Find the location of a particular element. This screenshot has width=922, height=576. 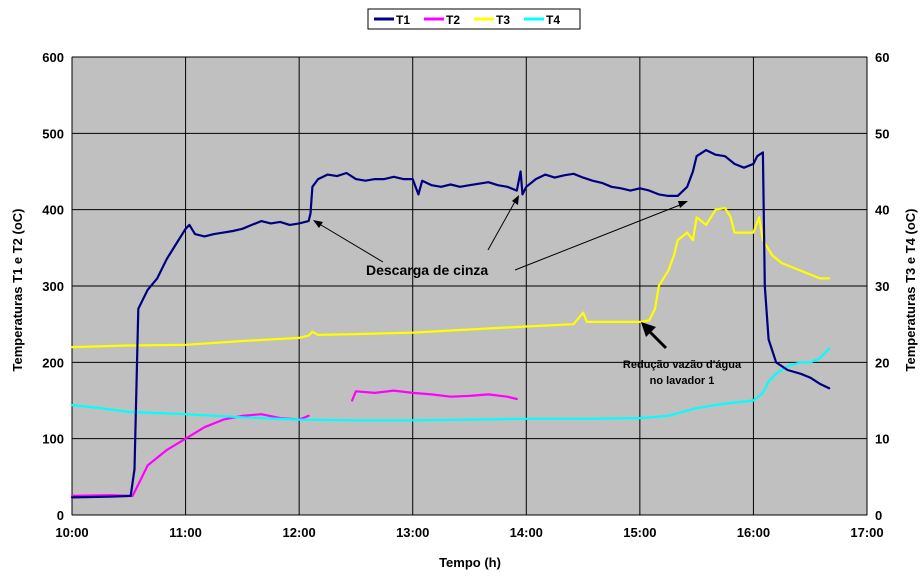

annotation-descarga-text: Descarga de cinza is located at coordinates (427, 270).